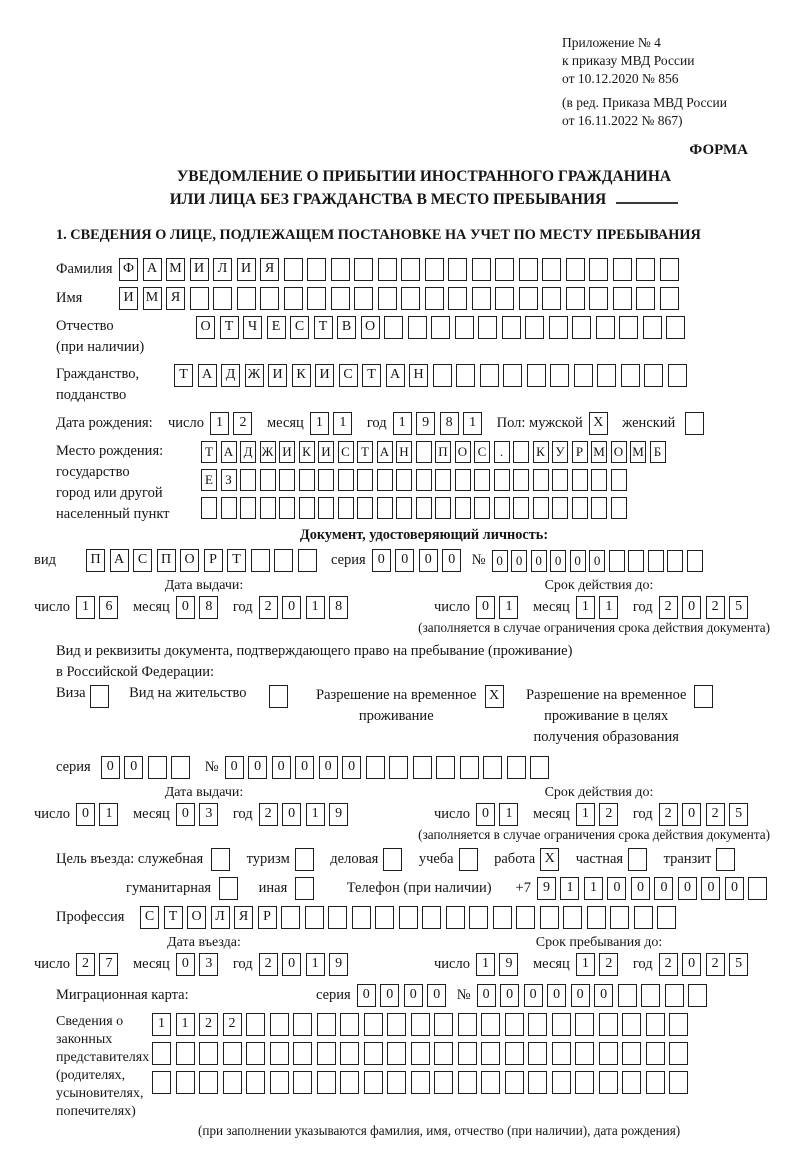 Image resolution: width=800 pixels, height=1163 pixels. What do you see at coordinates (209, 480) in the screenshot?
I see `char-box: Е` at bounding box center [209, 480].